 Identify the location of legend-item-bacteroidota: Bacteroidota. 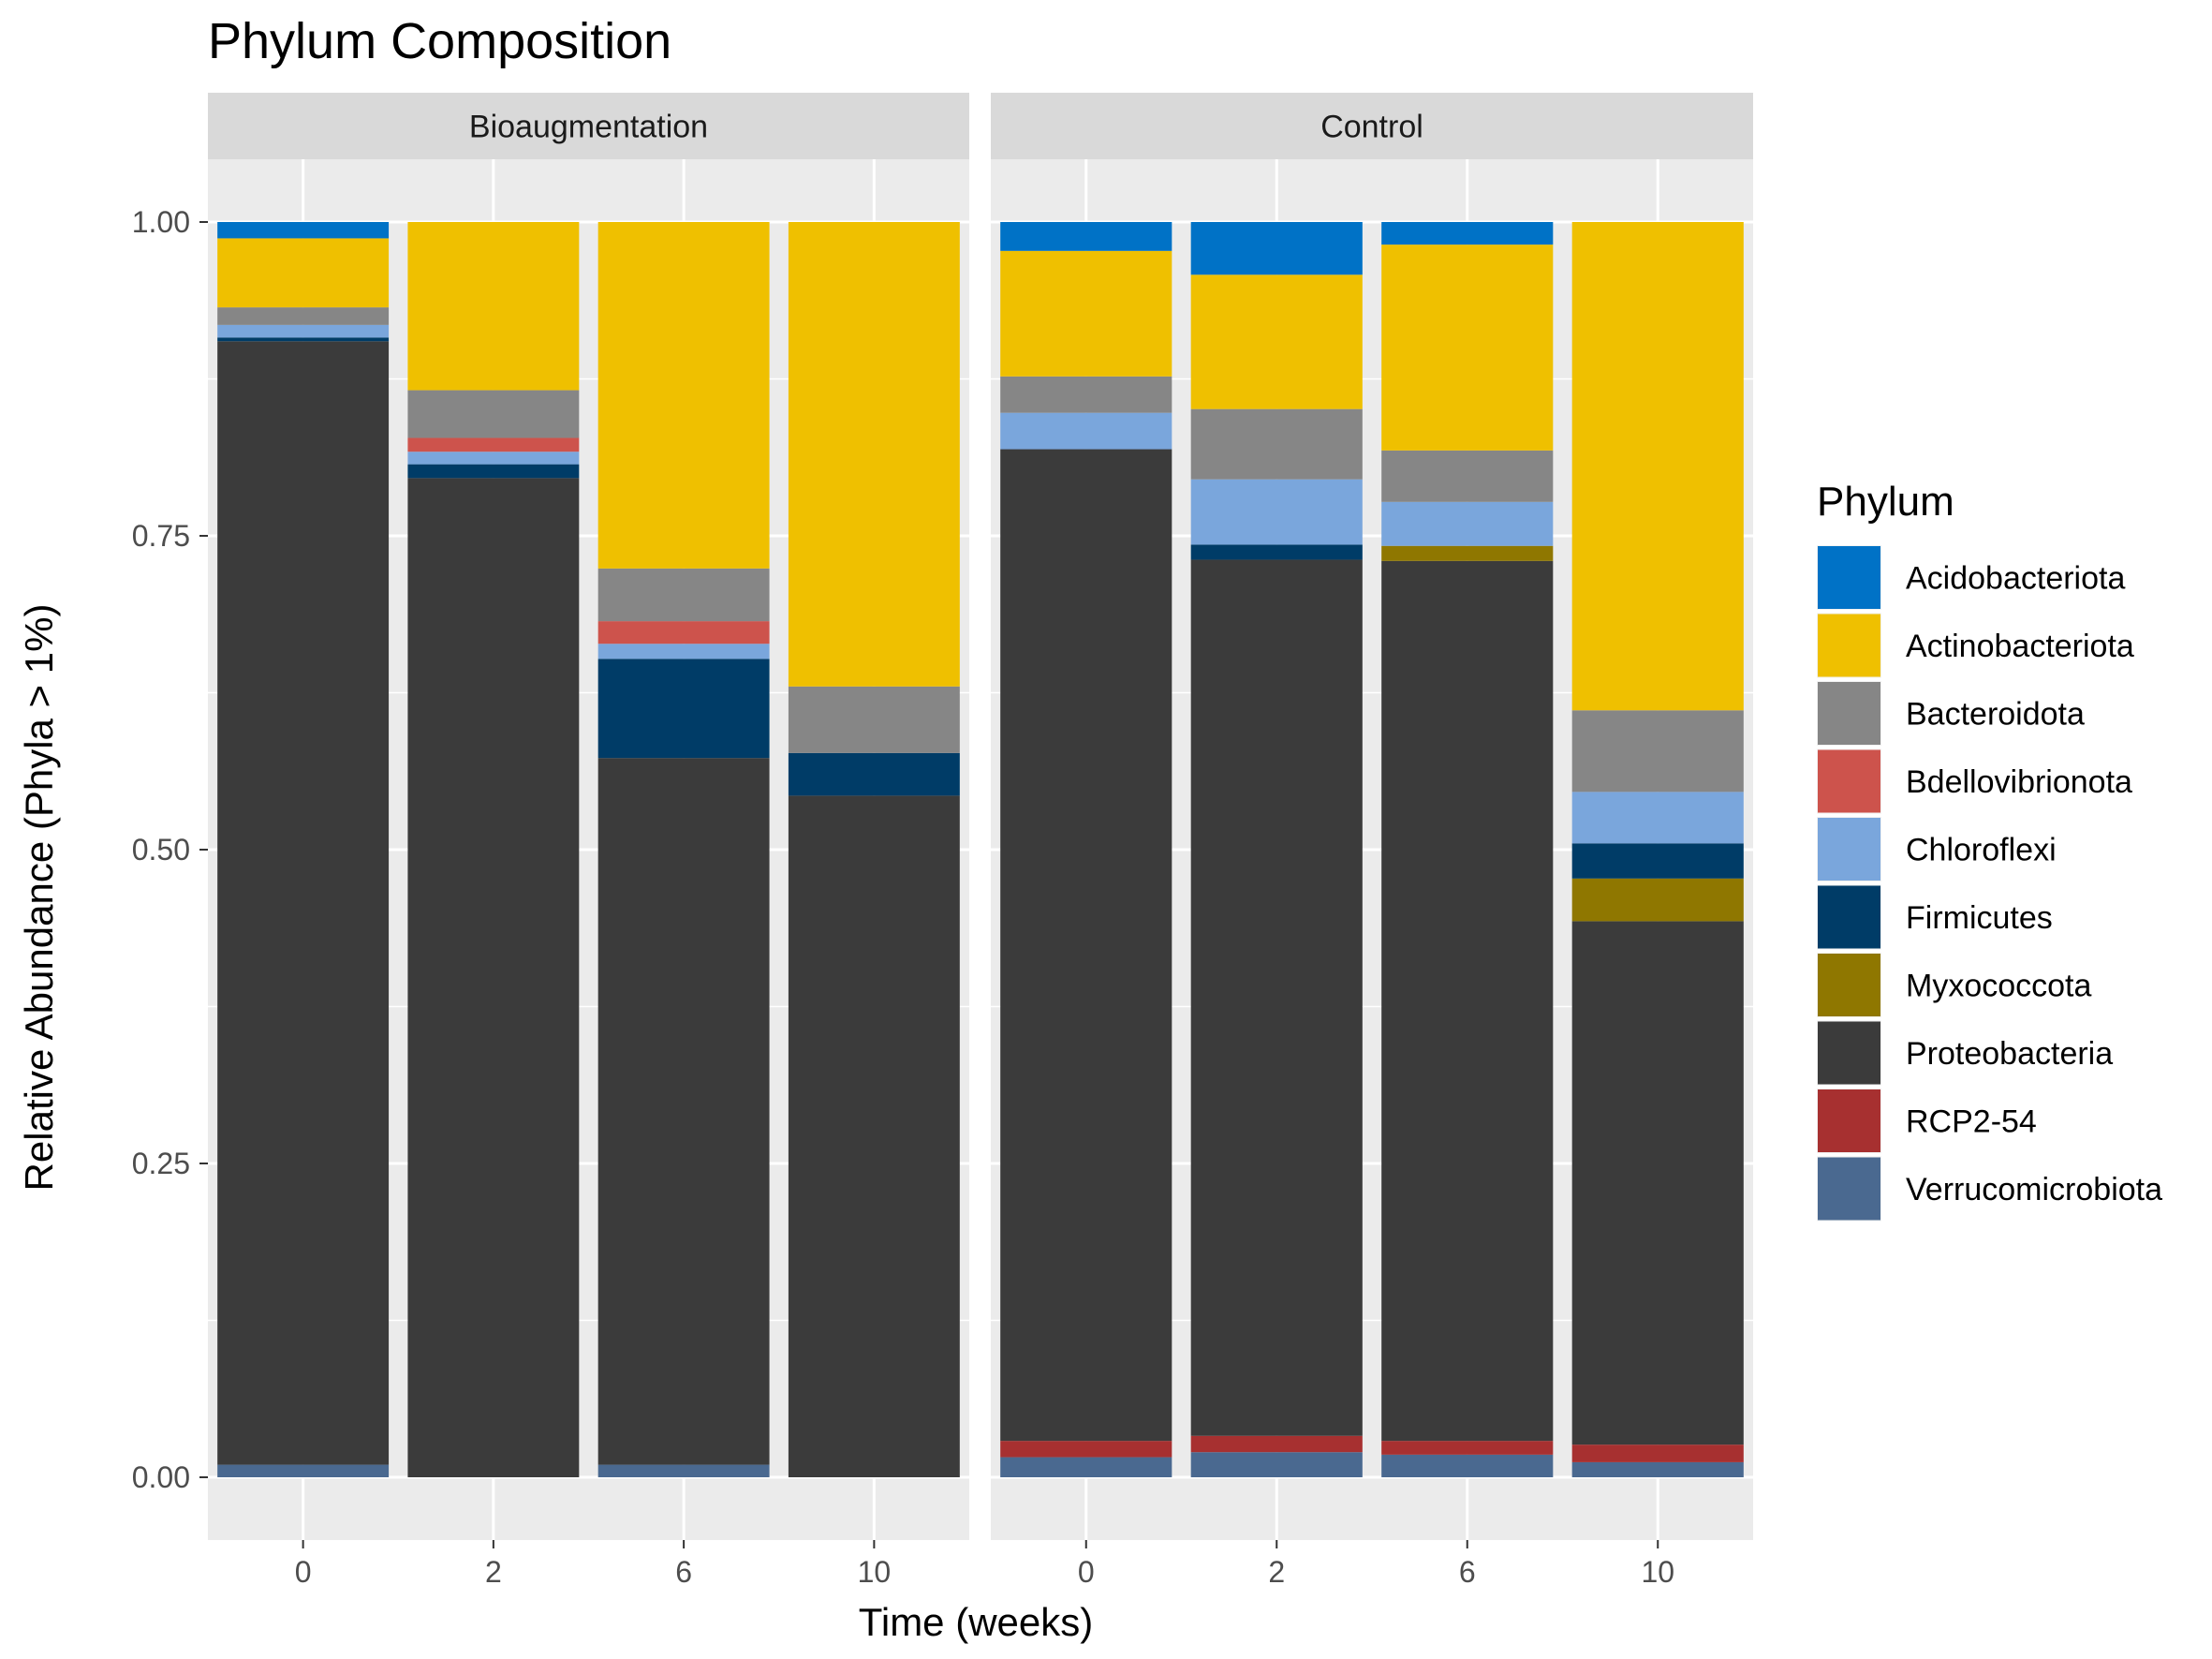
(1951, 713).